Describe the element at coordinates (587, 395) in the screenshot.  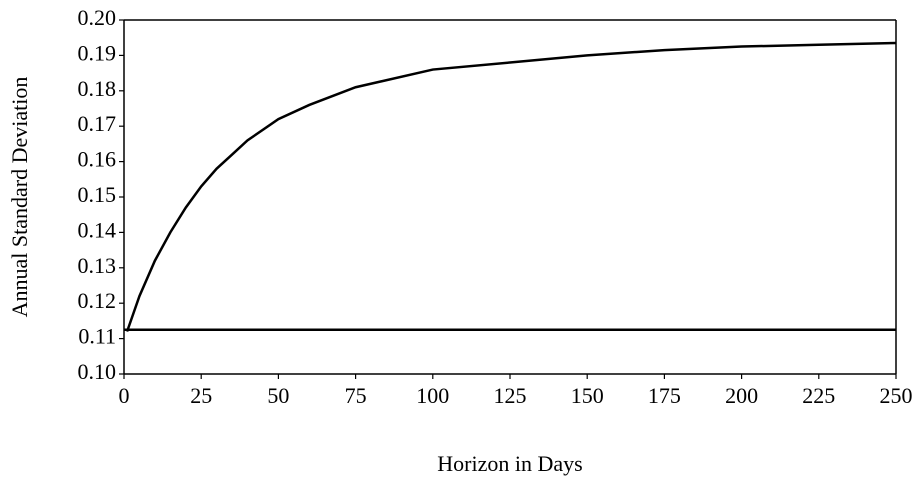
I see `x-tick-label: 150` at that location.